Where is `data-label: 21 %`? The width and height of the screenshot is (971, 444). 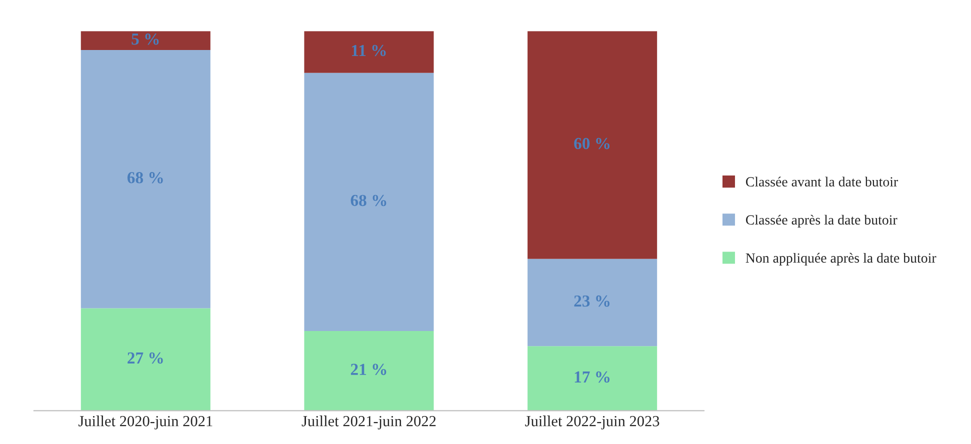 data-label: 21 % is located at coordinates (368, 370).